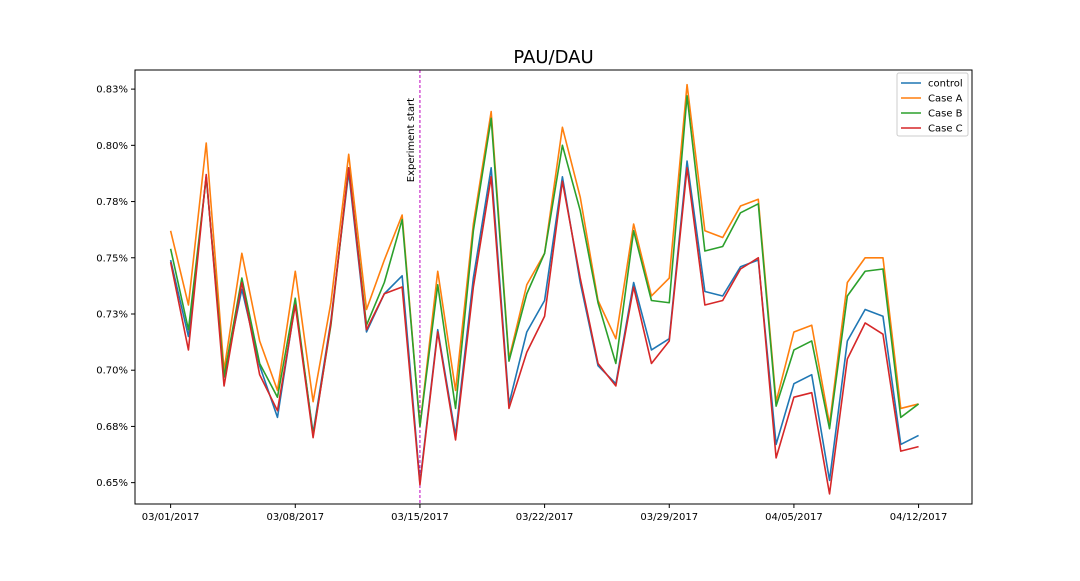 The image size is (1080, 581). Describe the element at coordinates (794, 517) in the screenshot. I see `x-tick-label: 04/05/2017` at that location.